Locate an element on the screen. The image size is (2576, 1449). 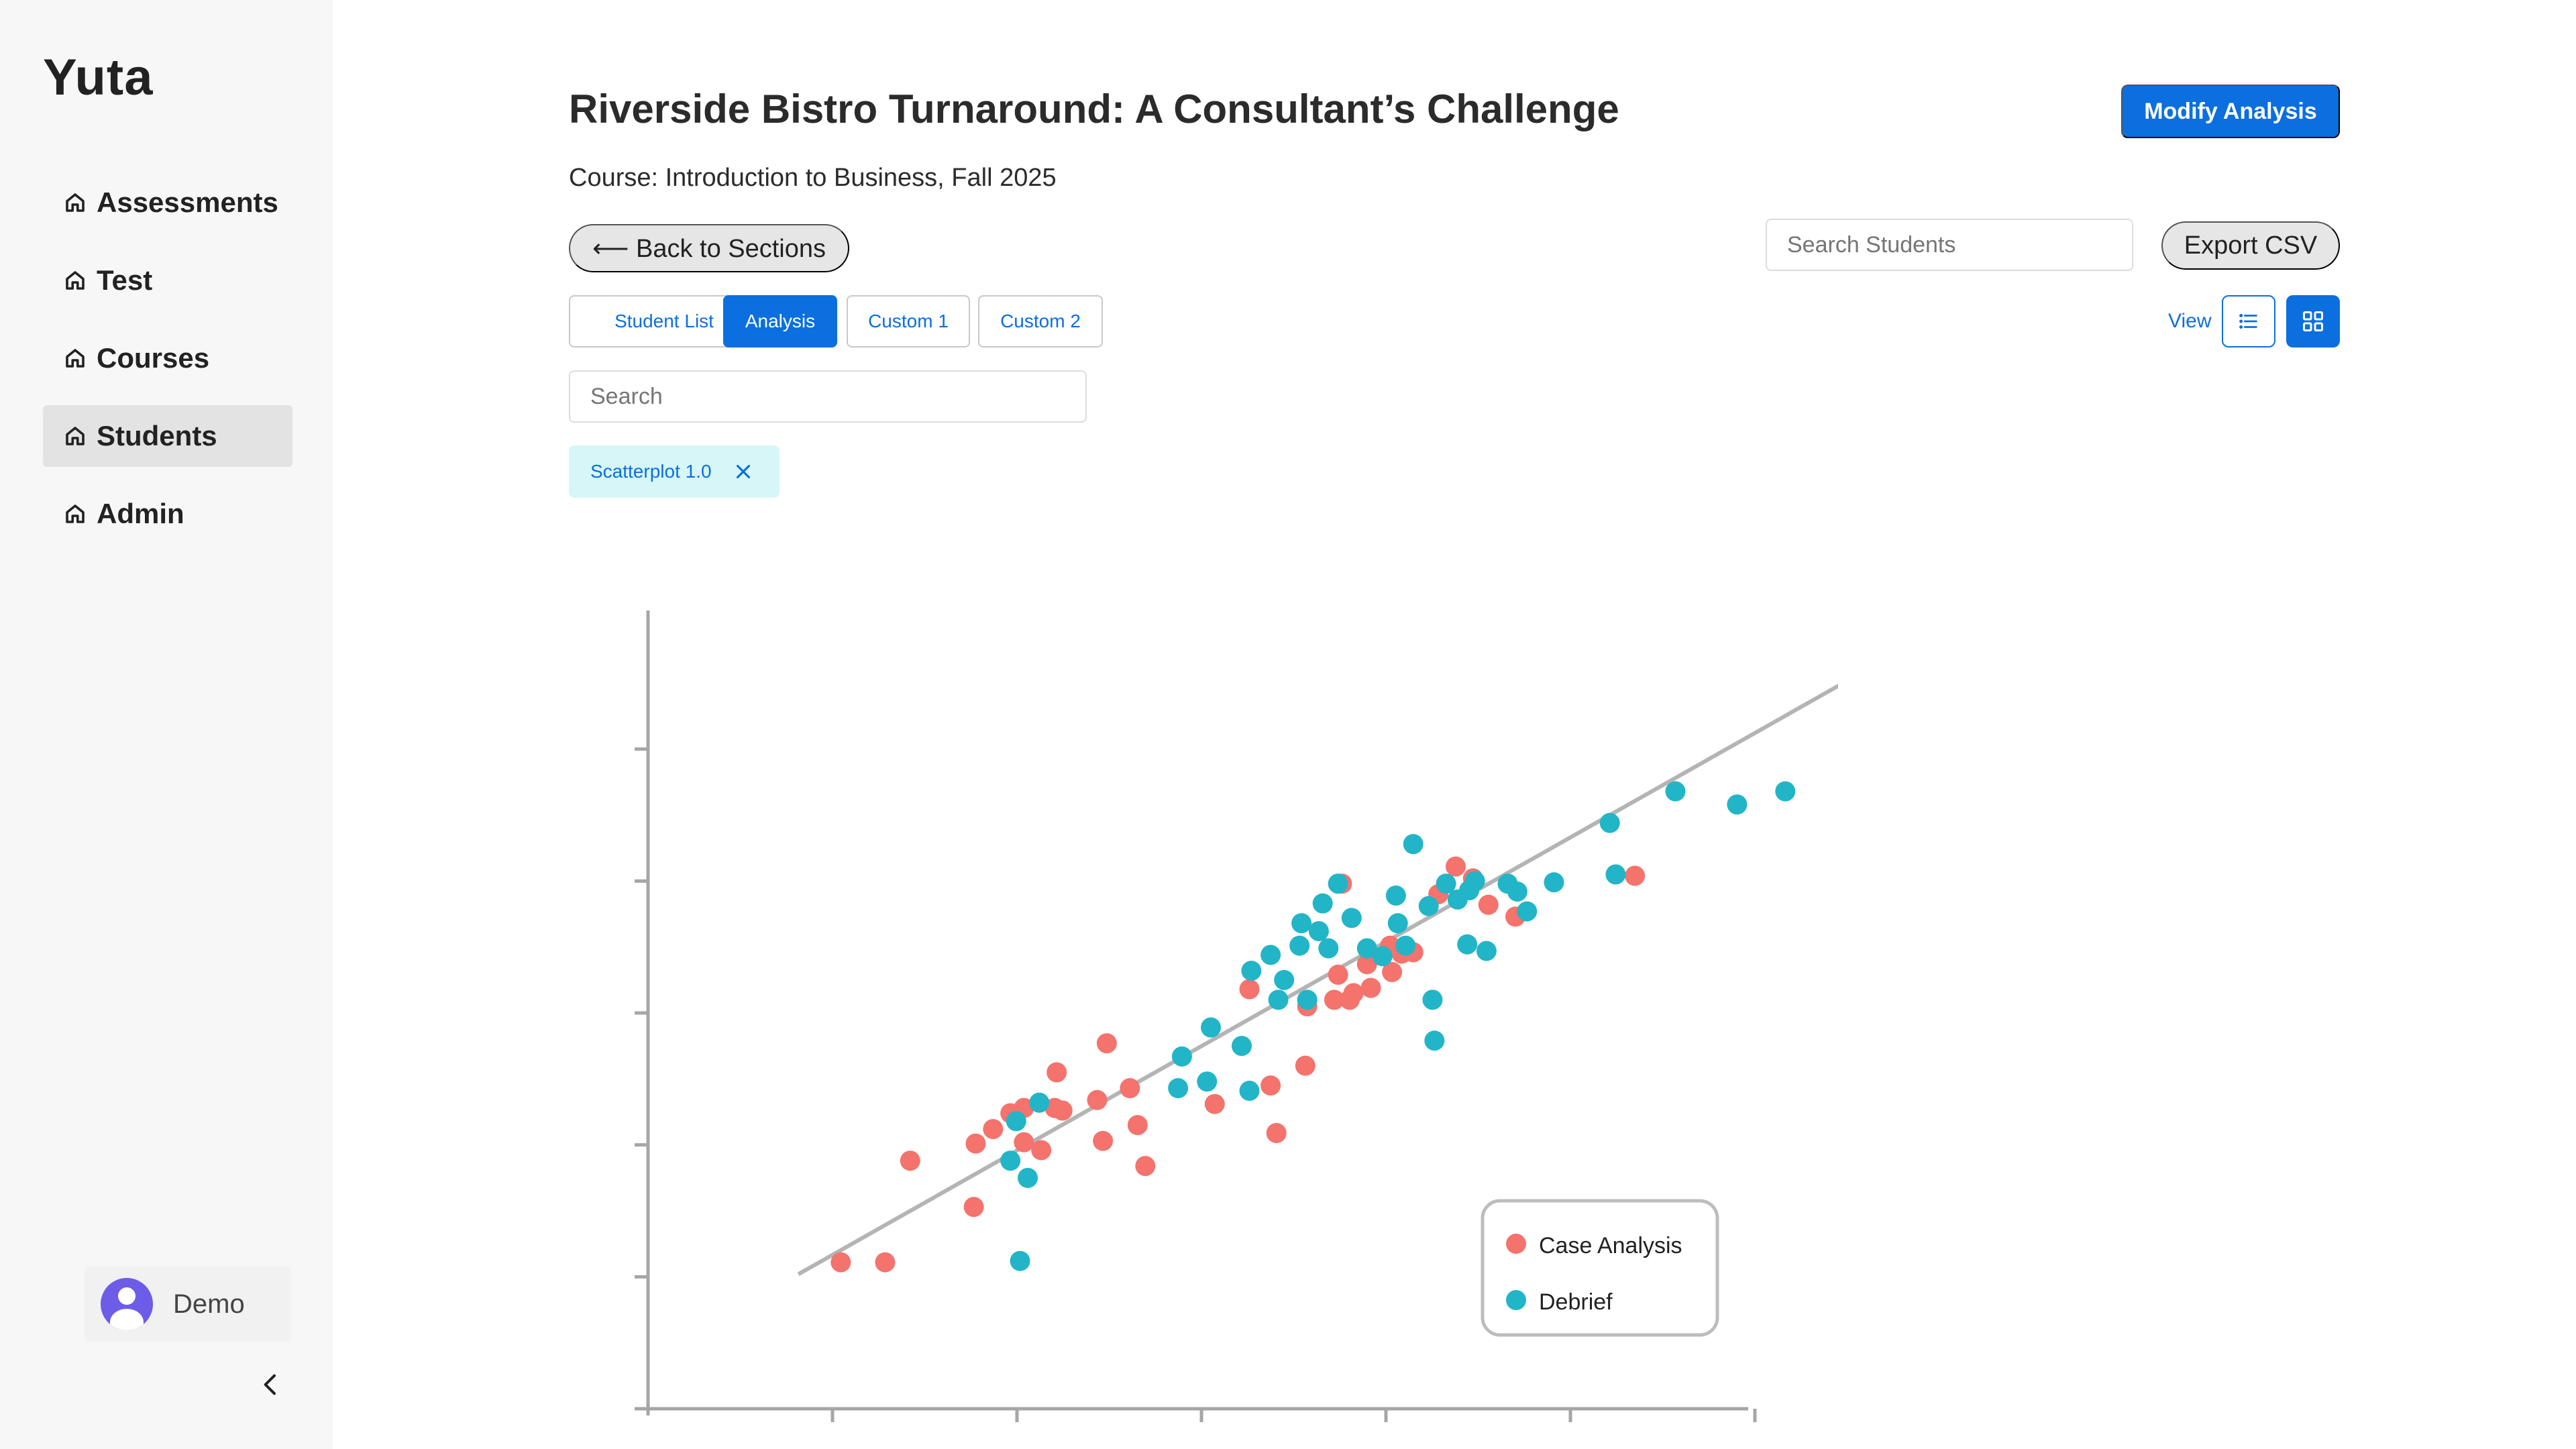
sidebar-item-label: Test is located at coordinates (125, 280).